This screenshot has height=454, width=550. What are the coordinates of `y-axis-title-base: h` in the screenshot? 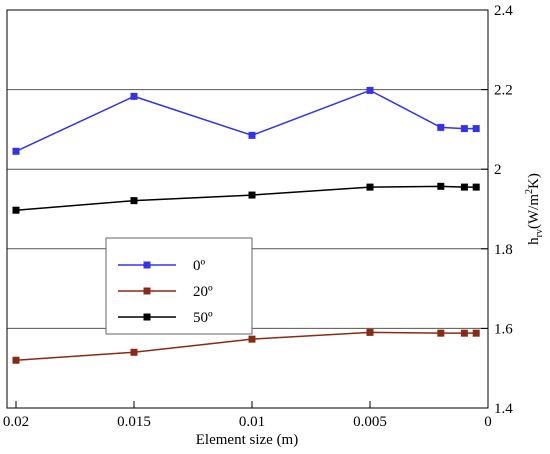 It's located at (534, 241).